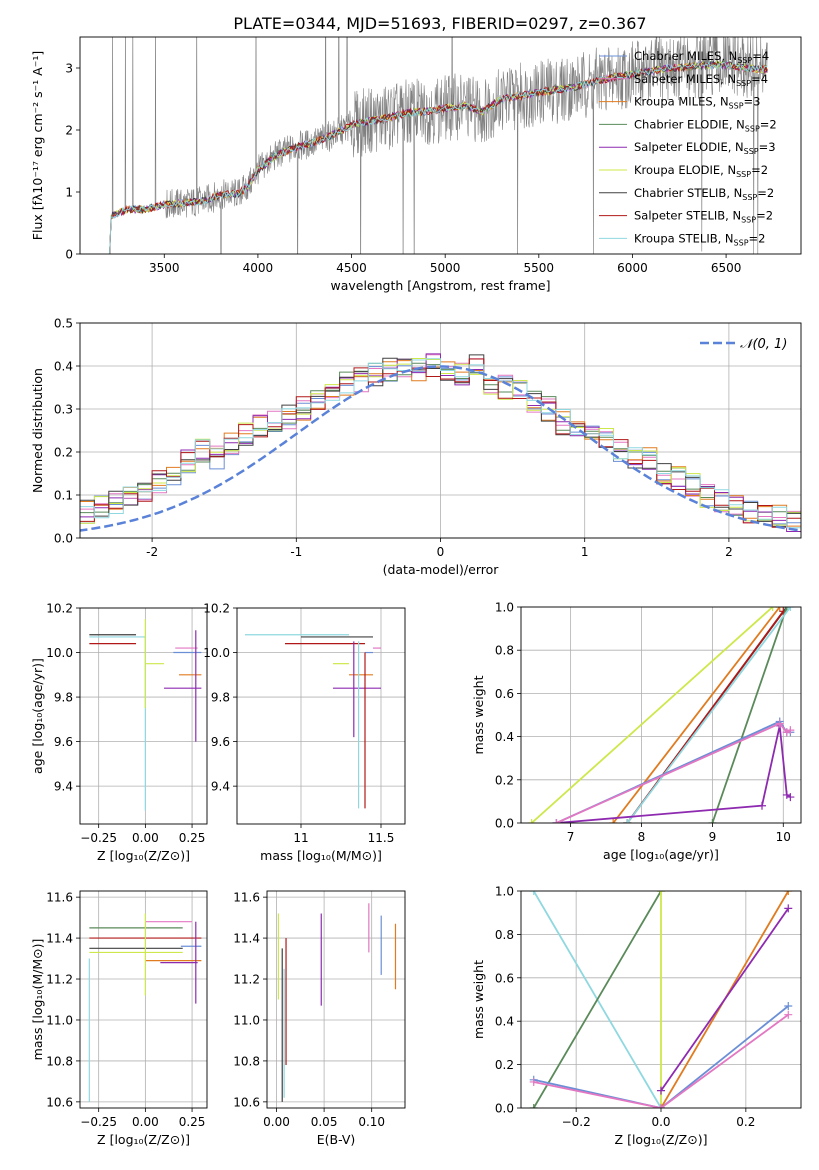 The image size is (819, 1170). What do you see at coordinates (192, 1122) in the screenshot?
I see `x-tick-label: 0.25` at bounding box center [192, 1122].